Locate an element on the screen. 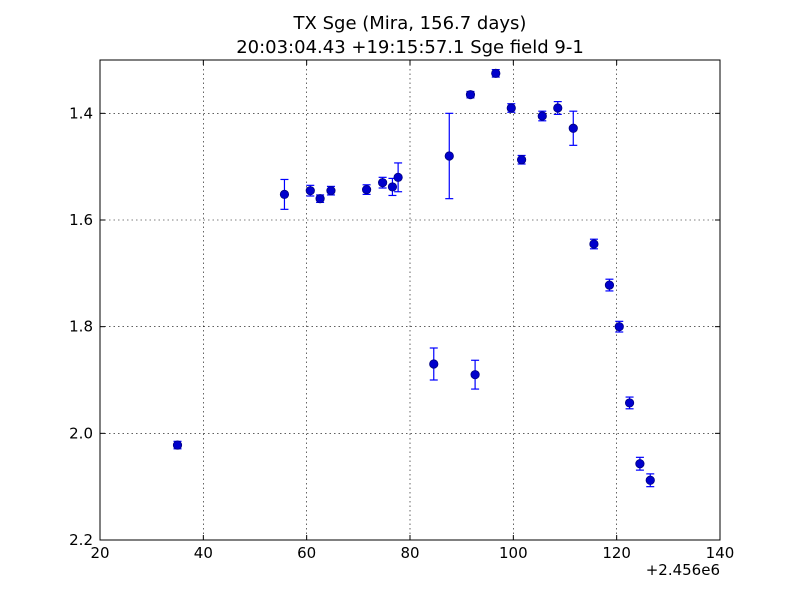 This screenshot has height=600, width=800. y-tick-label: 1.8 is located at coordinates (81, 327).